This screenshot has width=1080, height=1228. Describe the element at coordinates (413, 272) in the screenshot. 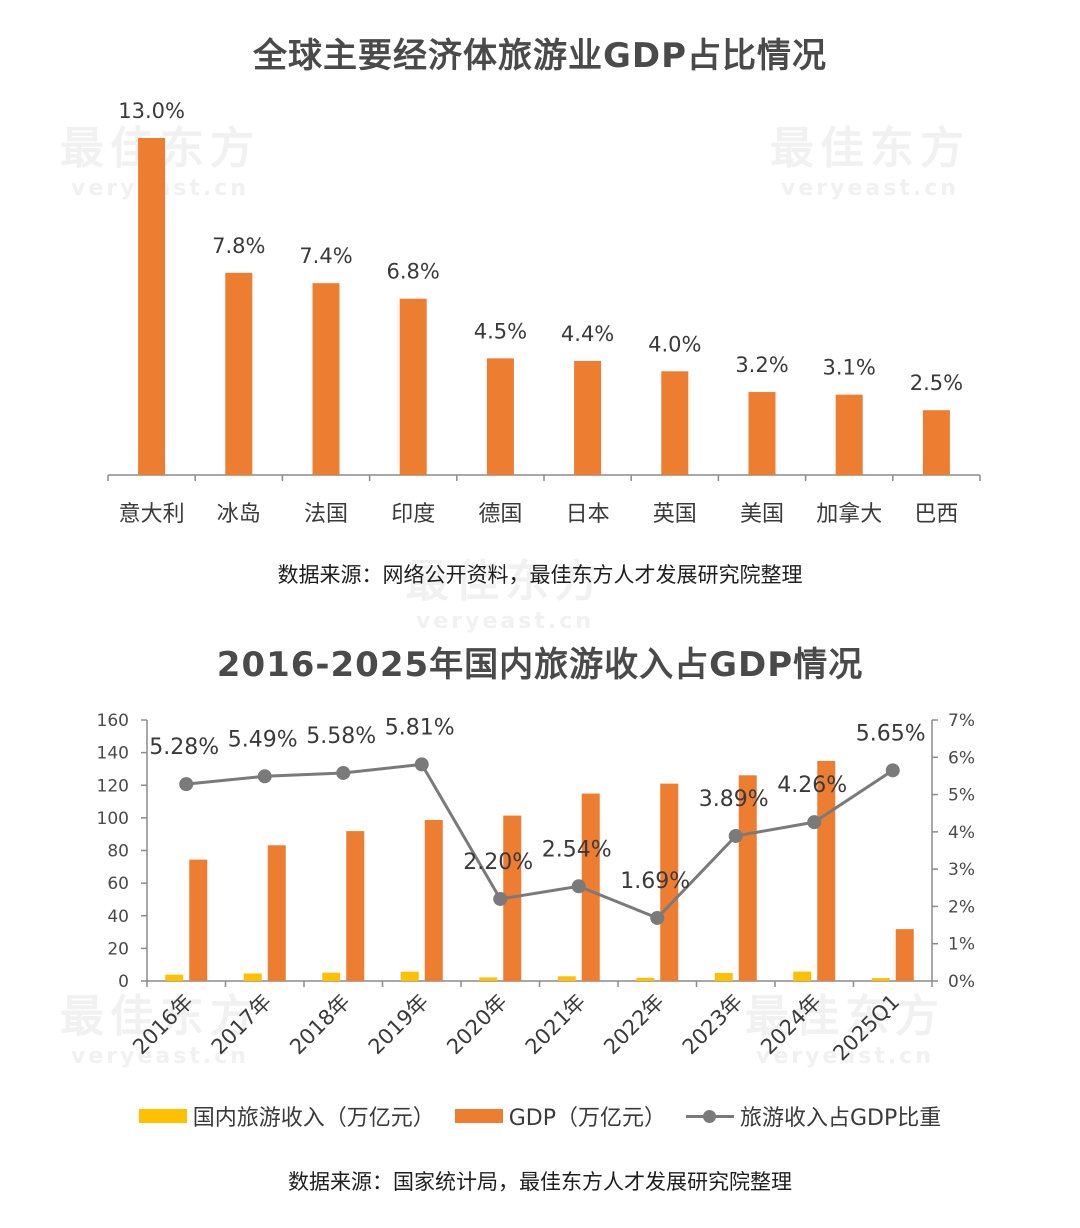

I see `chart1-data-label: 6.8%` at that location.